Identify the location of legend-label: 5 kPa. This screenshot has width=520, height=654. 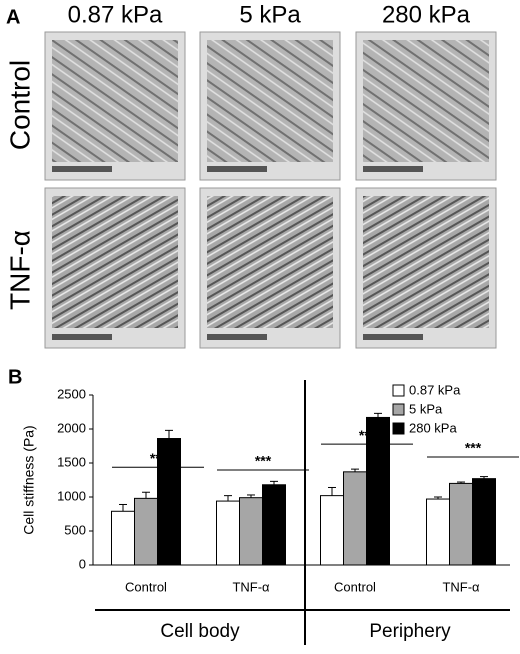
(426, 408).